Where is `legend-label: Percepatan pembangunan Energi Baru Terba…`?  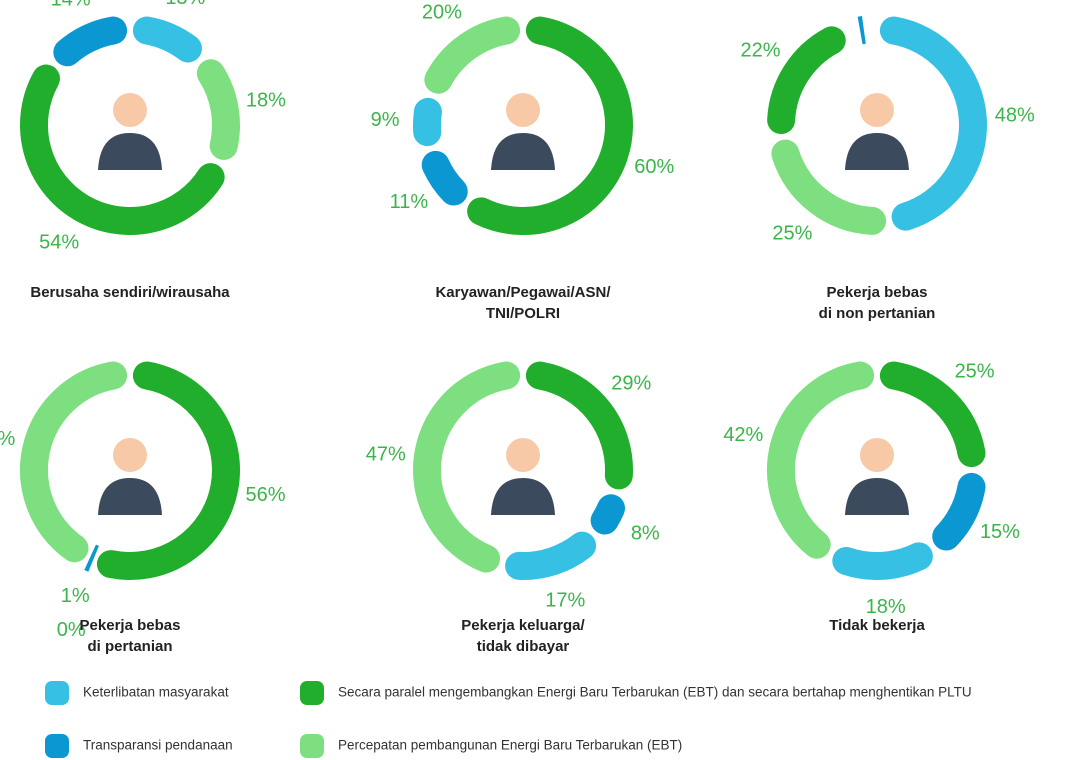
legend-label: Percepatan pembangunan Energi Baru Terba… is located at coordinates (510, 745).